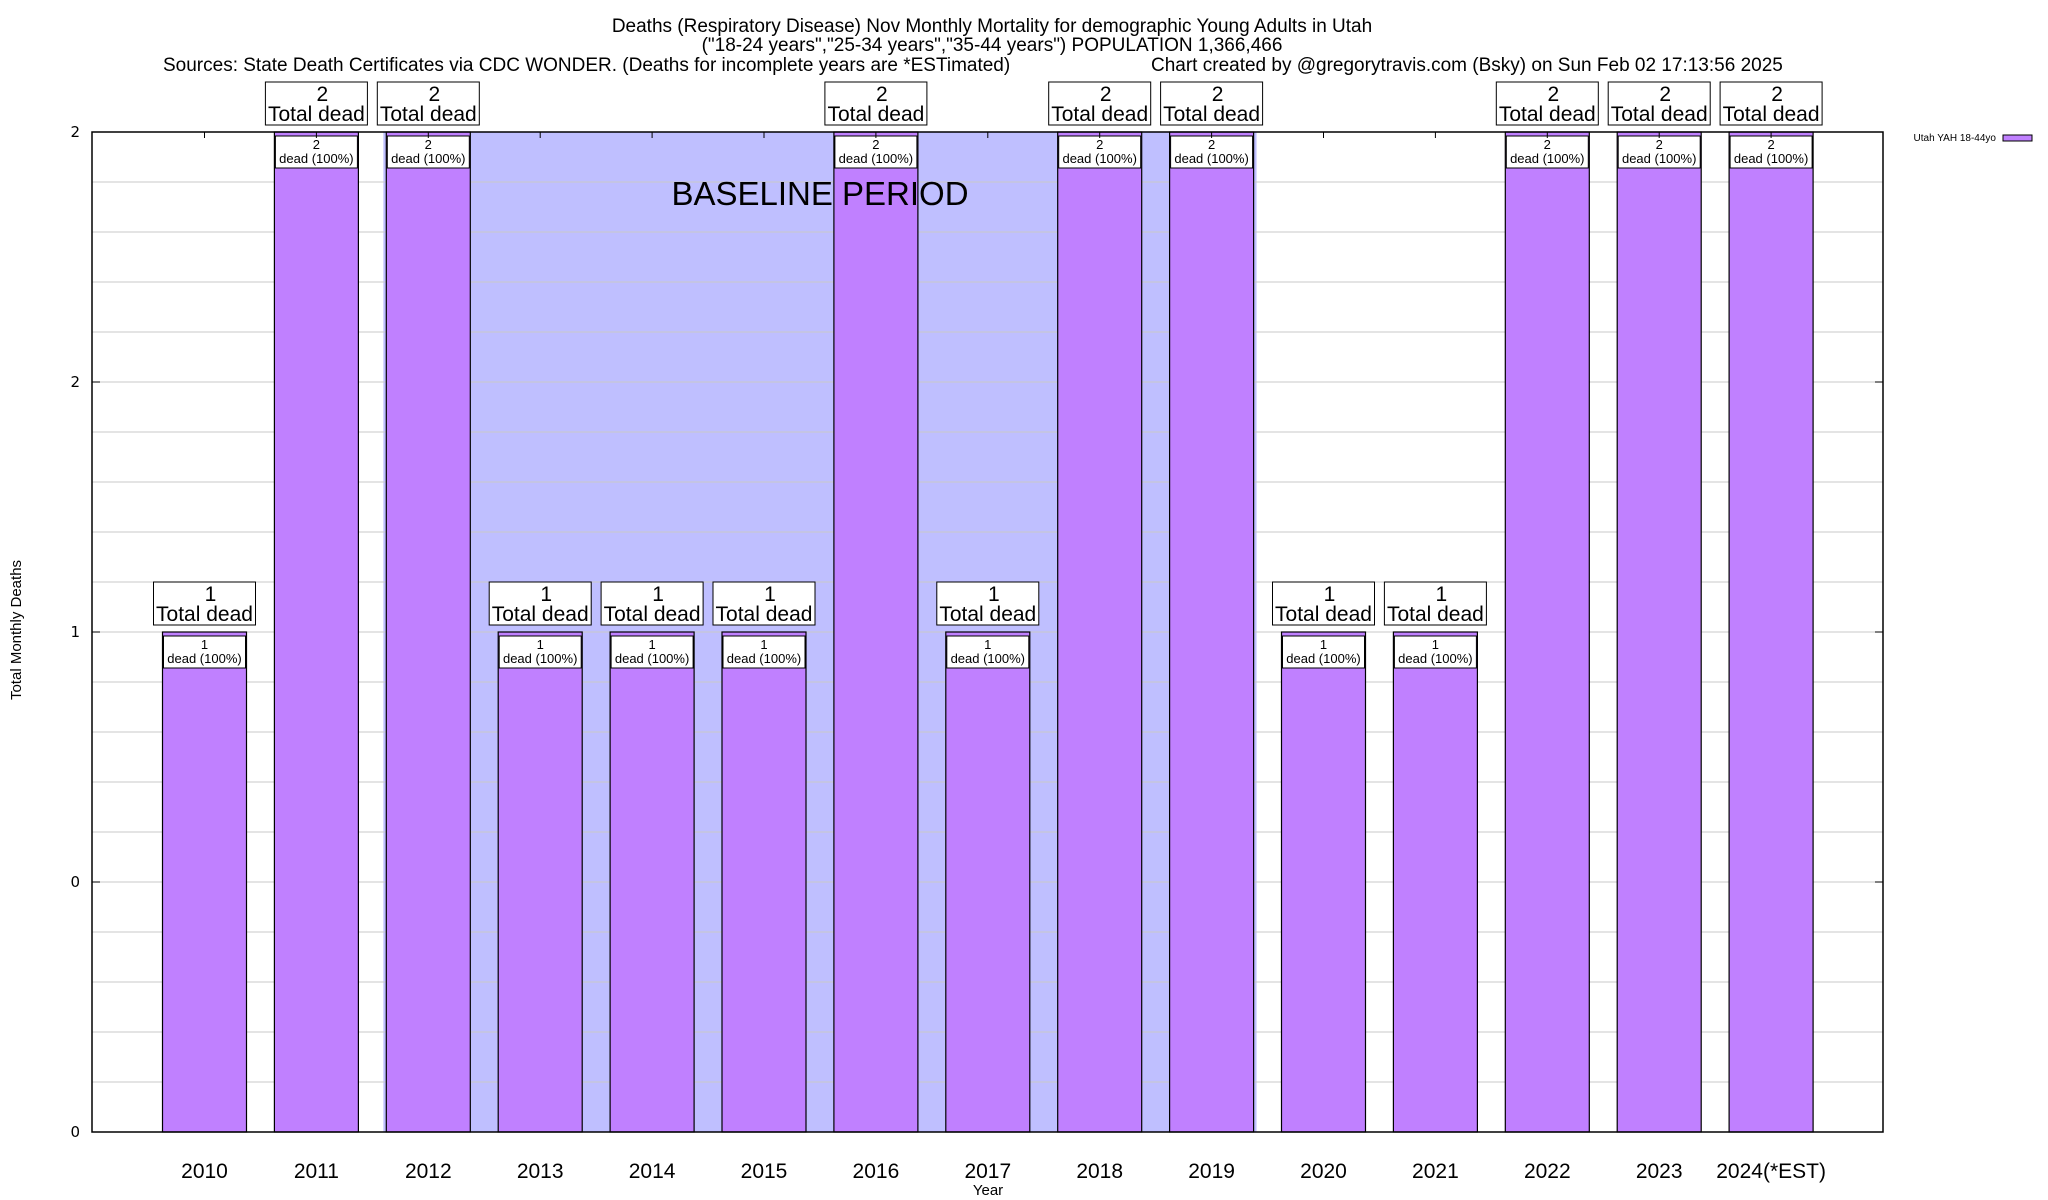 The image size is (2048, 1200). What do you see at coordinates (316, 1171) in the screenshot?
I see `x-tick-label: 2011` at bounding box center [316, 1171].